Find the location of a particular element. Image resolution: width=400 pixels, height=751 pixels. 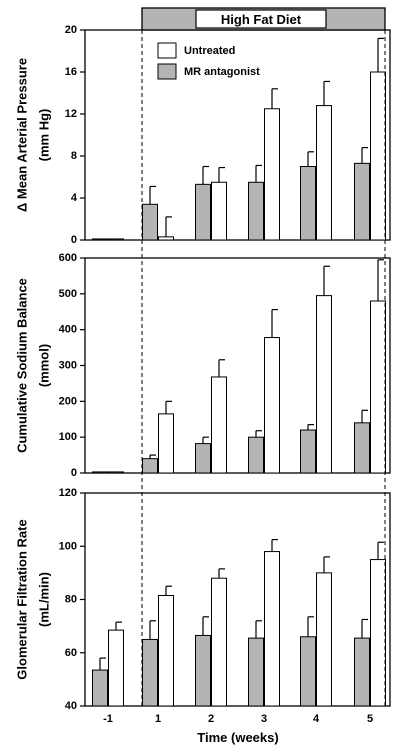

high-fat-diet-banner: High Fat Diet is located at coordinates (263, 19).